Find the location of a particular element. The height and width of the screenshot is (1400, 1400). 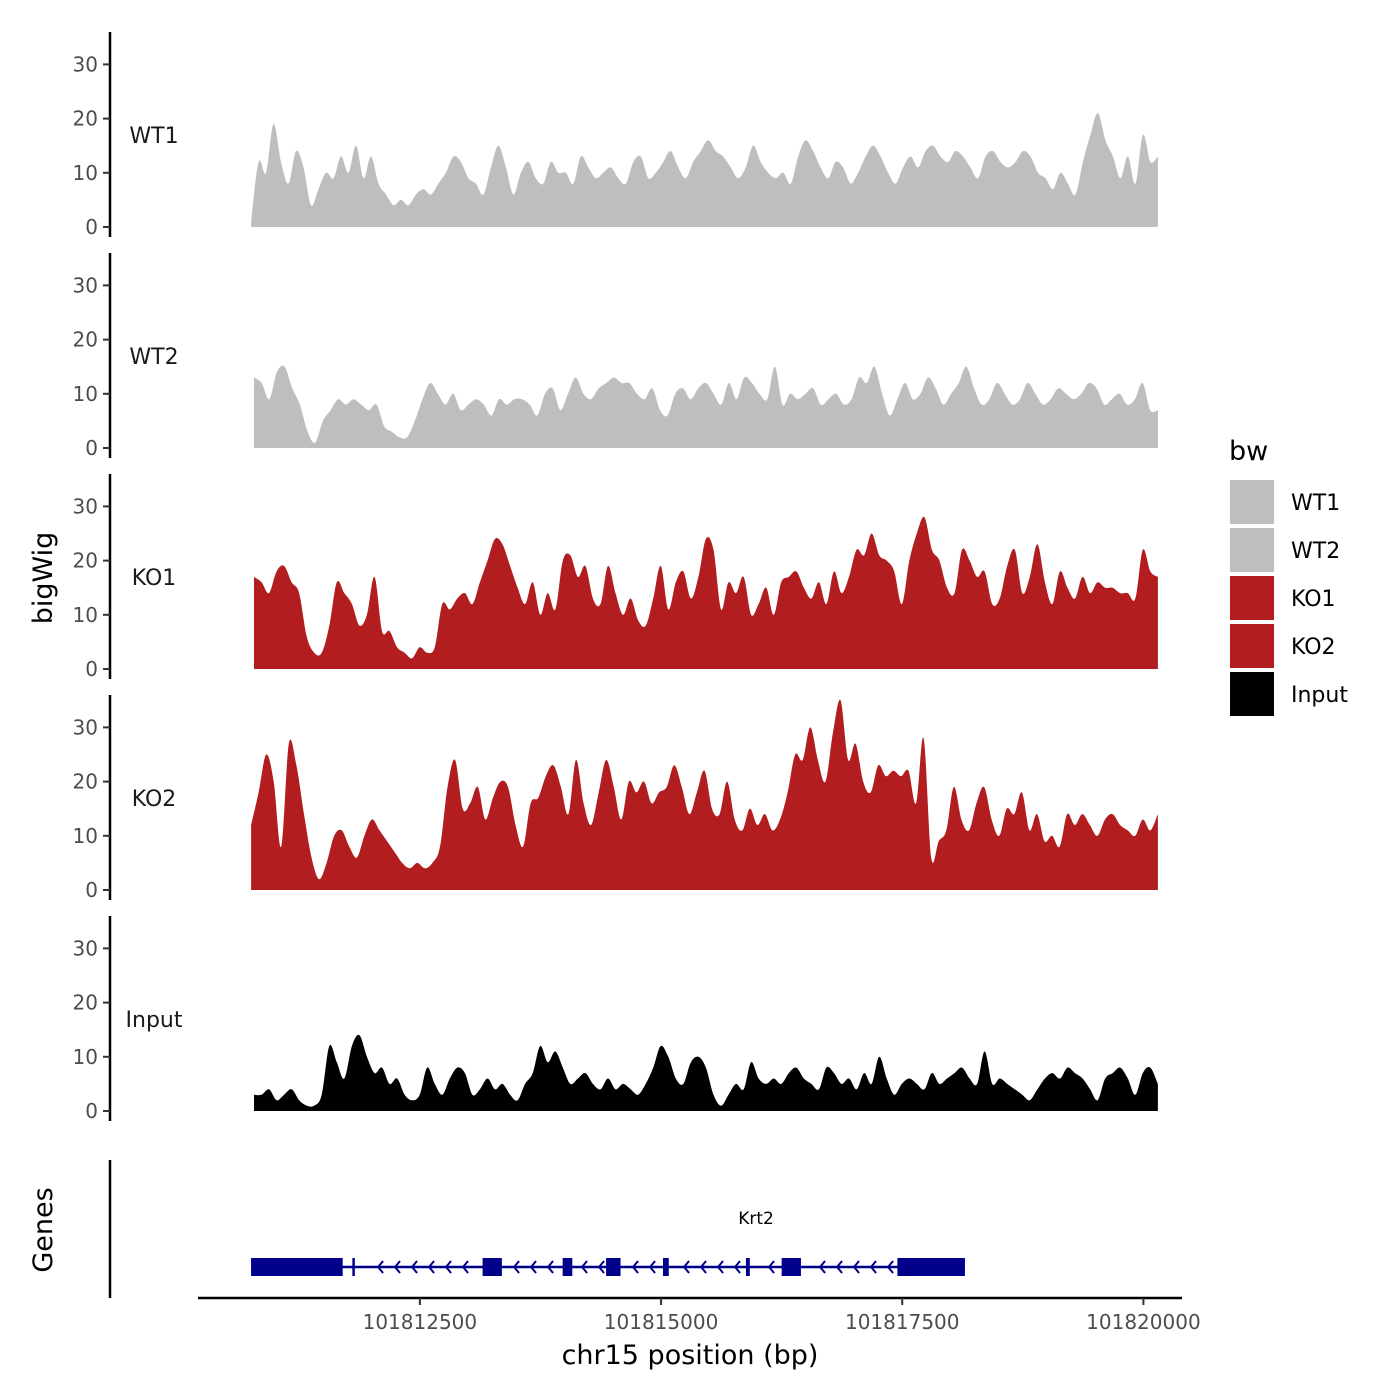

x-tick-label-101812500: 101812500 is located at coordinates (420, 1322).